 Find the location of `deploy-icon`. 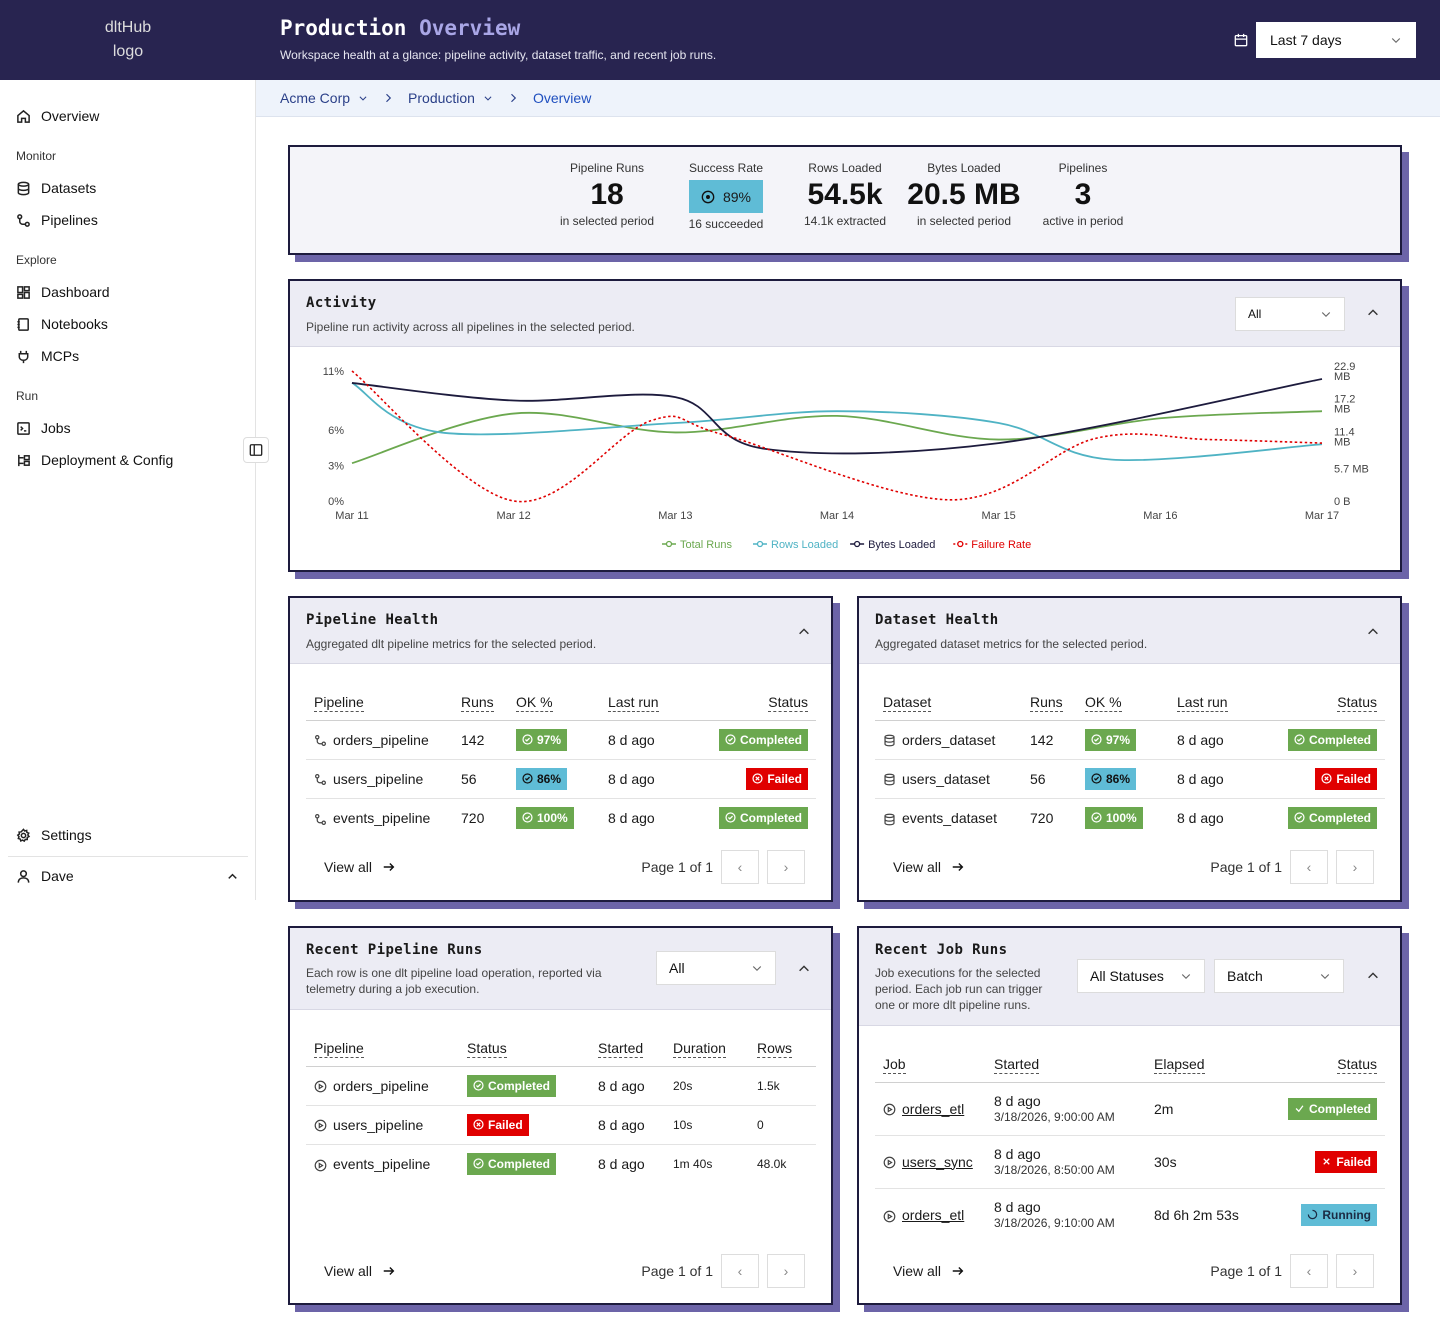

deploy-icon is located at coordinates (24, 460).